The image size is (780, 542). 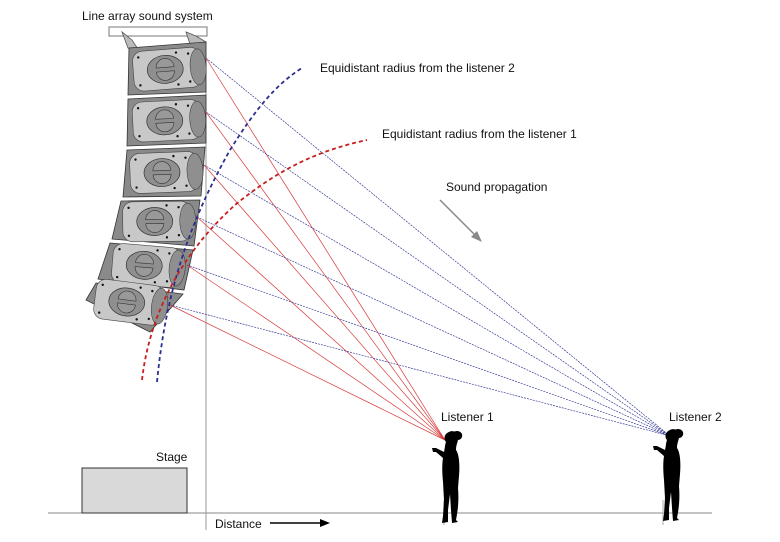 What do you see at coordinates (467, 417) in the screenshot?
I see `listener1-label: Listener 1` at bounding box center [467, 417].